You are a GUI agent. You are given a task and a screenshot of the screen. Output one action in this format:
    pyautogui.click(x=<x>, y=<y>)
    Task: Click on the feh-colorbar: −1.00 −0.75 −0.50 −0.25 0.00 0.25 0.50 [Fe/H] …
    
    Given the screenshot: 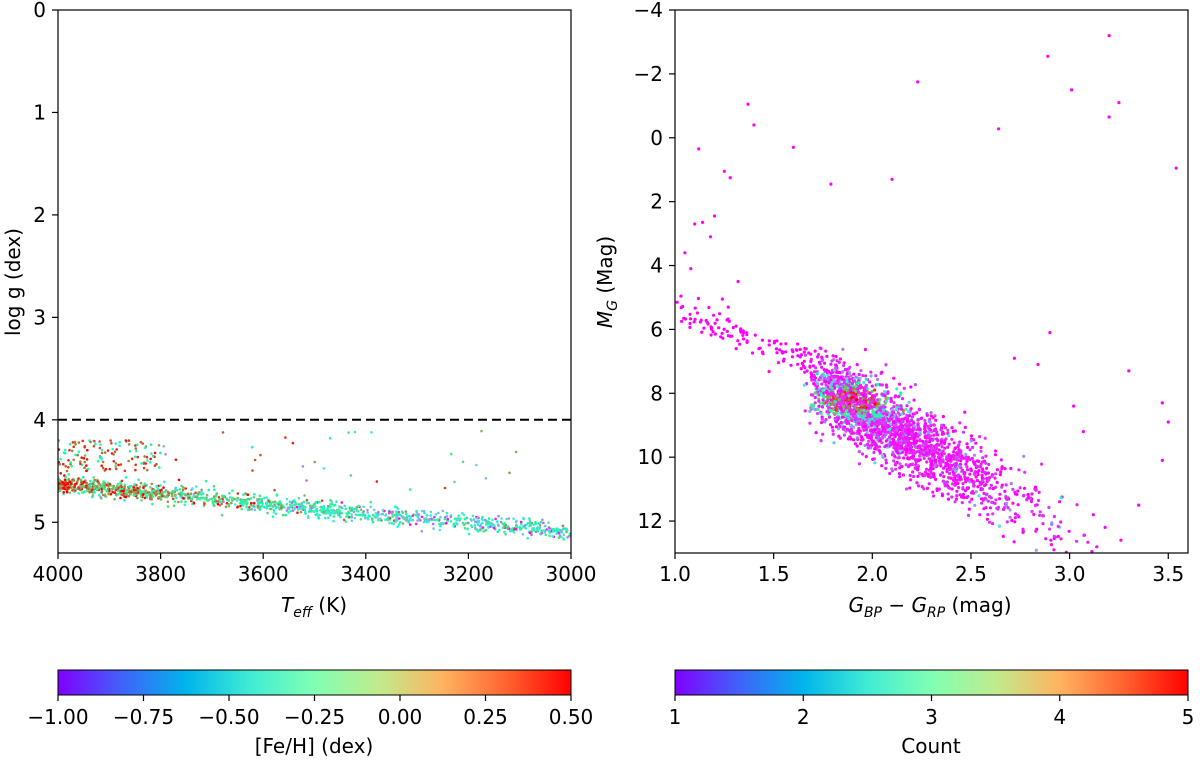 What is the action you would take?
    pyautogui.click(x=310, y=713)
    